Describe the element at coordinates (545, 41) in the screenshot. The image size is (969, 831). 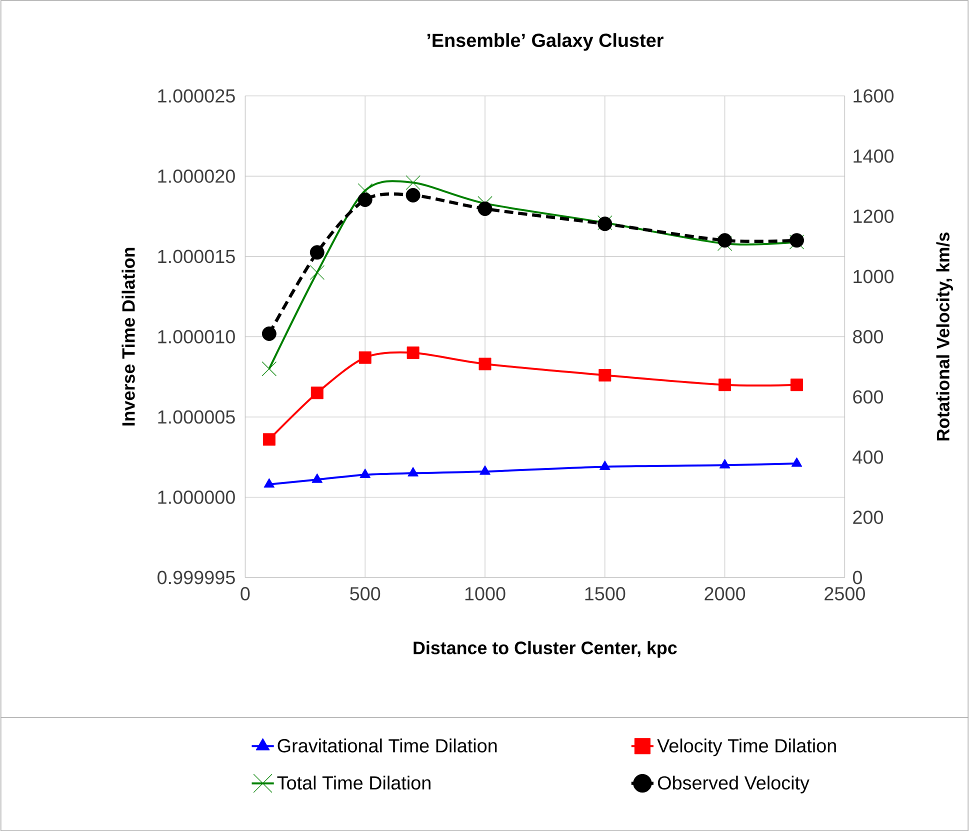
I see `chart-title: ’Ensemble’ Galaxy Cluster` at that location.